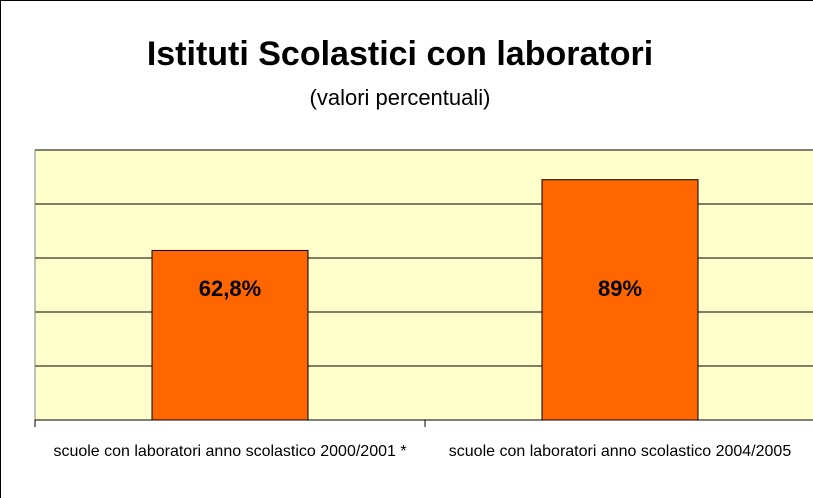 The height and width of the screenshot is (498, 813). Describe the element at coordinates (230, 288) in the screenshot. I see `data-label: 62,8%` at that location.